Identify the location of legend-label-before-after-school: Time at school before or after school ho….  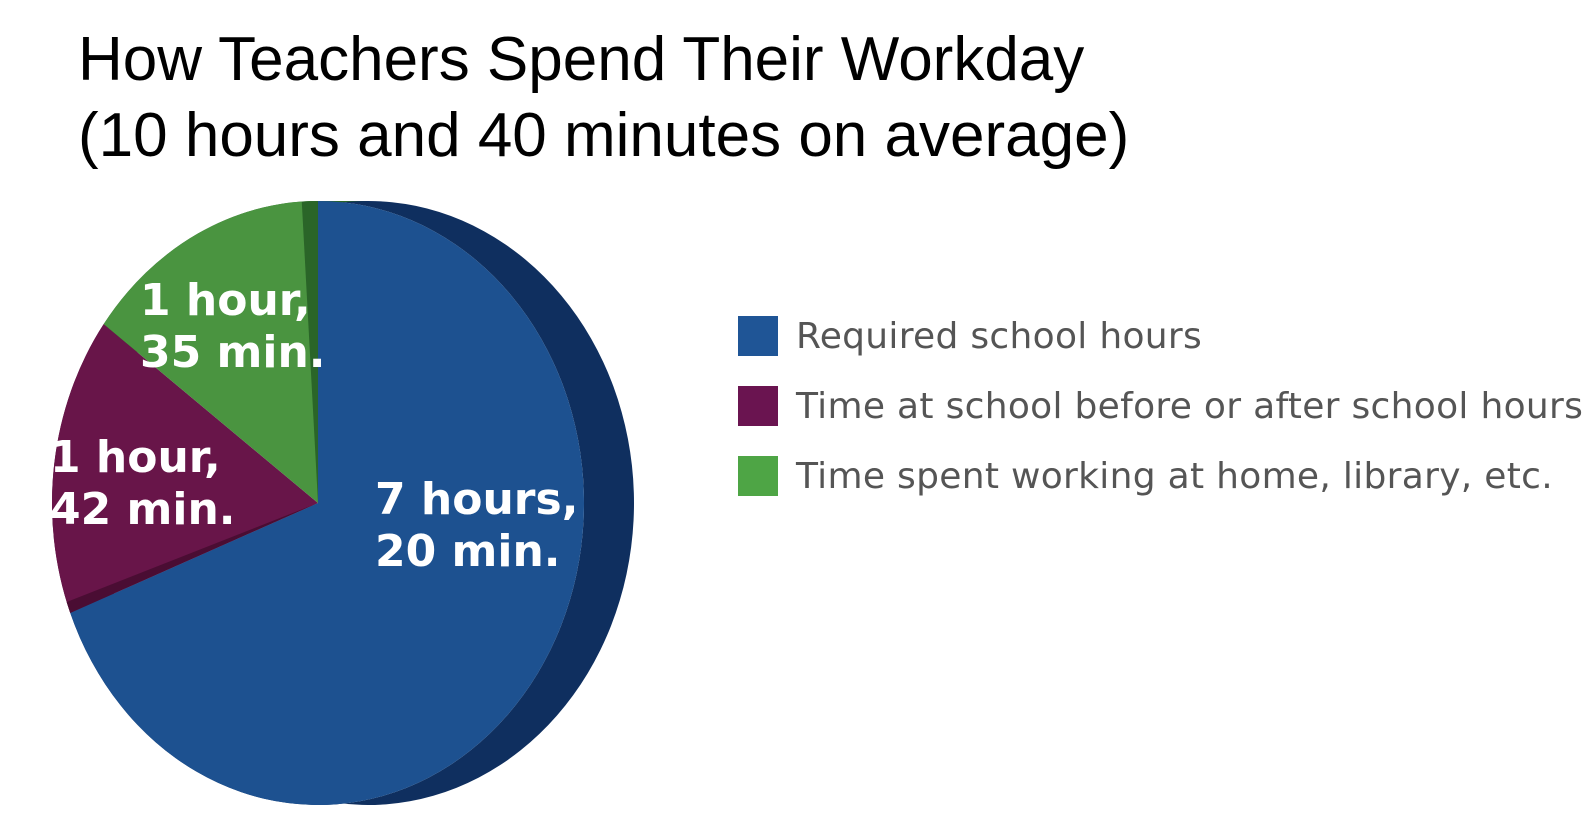
(1190, 406).